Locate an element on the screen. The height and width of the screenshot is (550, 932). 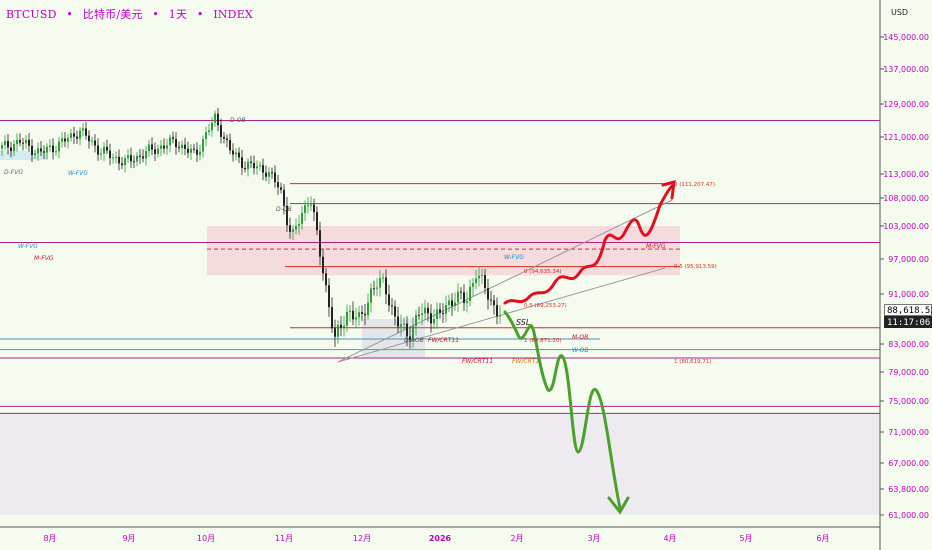
title-sep-2: • is located at coordinates (156, 14).